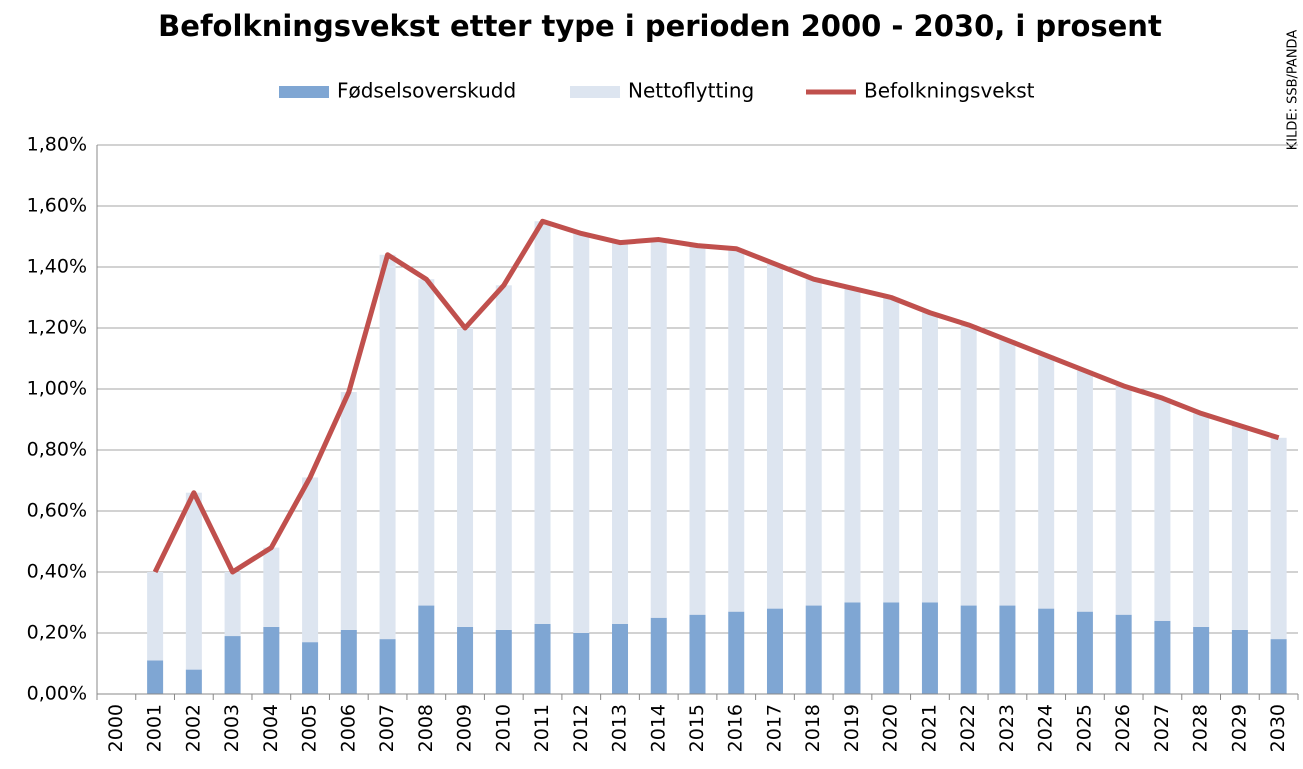 This screenshot has height=769, width=1303. I want to click on x-tick-label: 2002, so click(193, 728).